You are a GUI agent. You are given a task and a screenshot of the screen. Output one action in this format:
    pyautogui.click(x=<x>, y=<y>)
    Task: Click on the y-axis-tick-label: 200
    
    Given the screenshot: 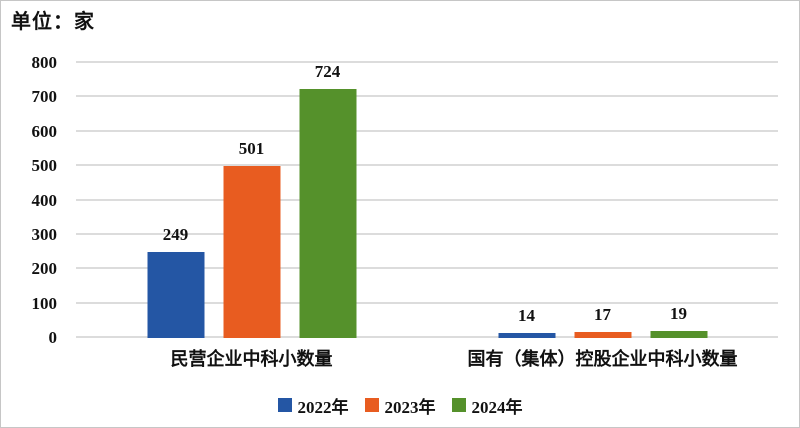 What is the action you would take?
    pyautogui.click(x=44, y=269)
    